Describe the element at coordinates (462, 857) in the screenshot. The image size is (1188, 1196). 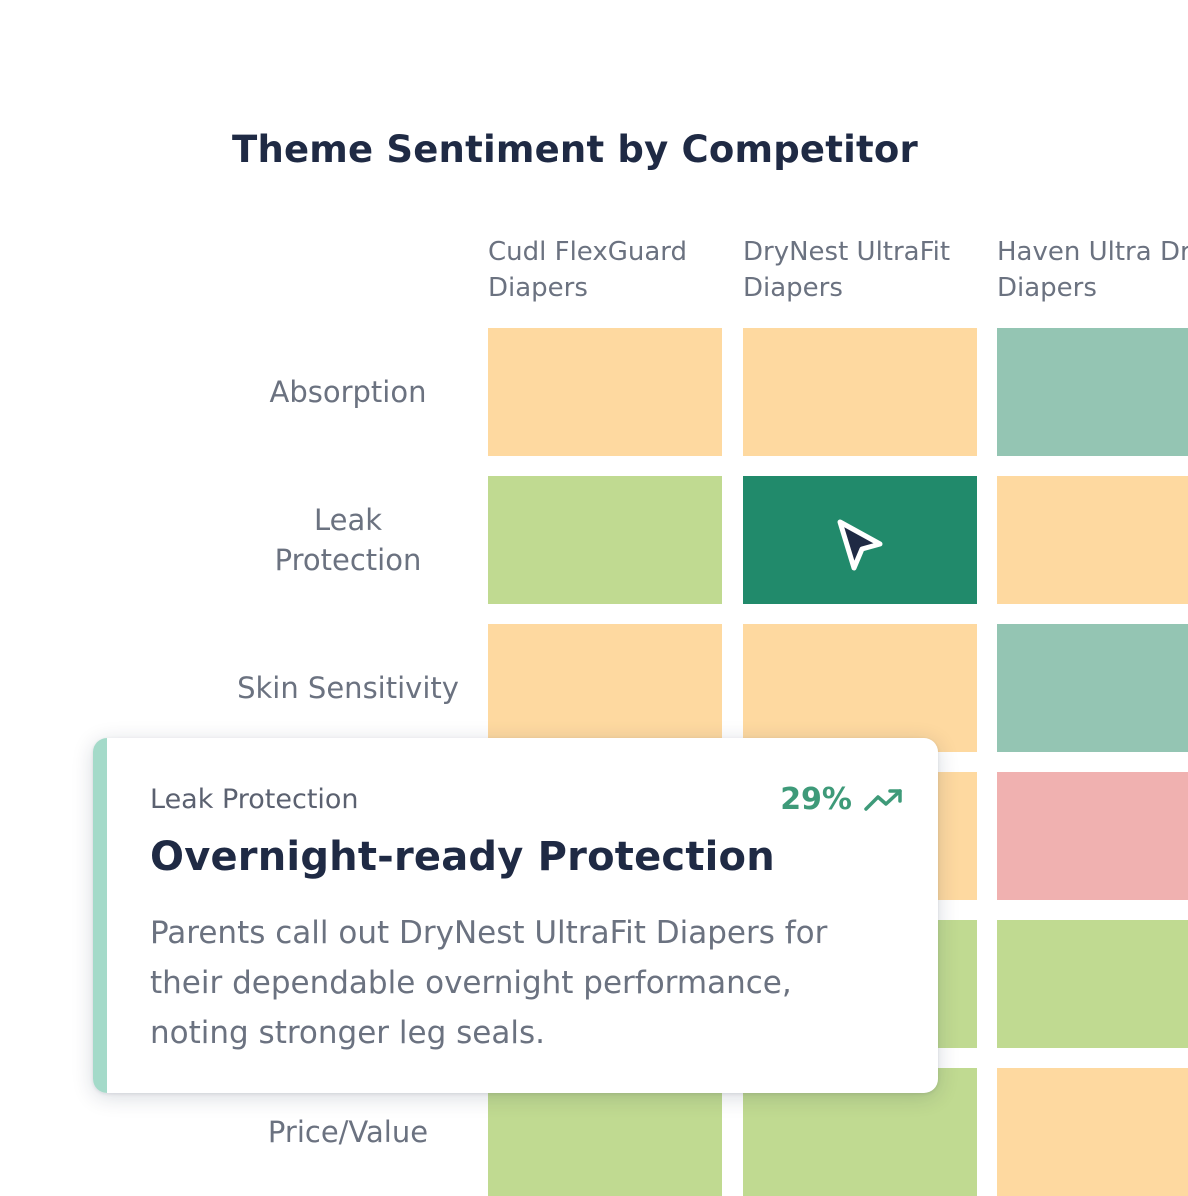
I see `tooltip-title: Overnight-ready Protection` at that location.